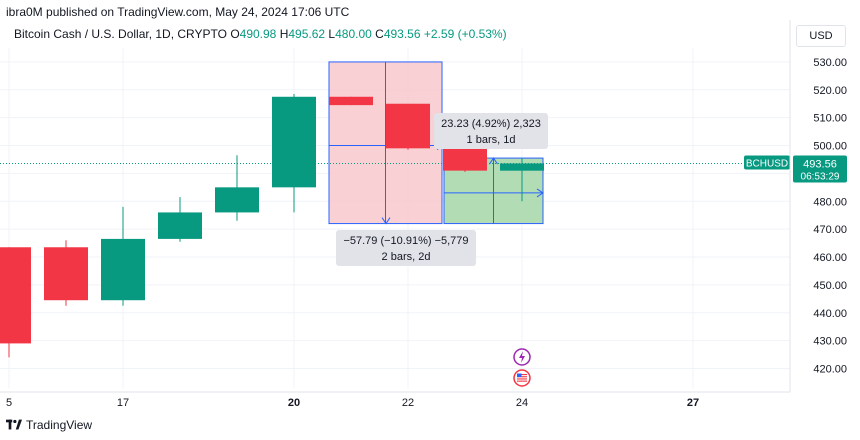  What do you see at coordinates (830, 314) in the screenshot?
I see `y-tick-label: 440.00` at bounding box center [830, 314].